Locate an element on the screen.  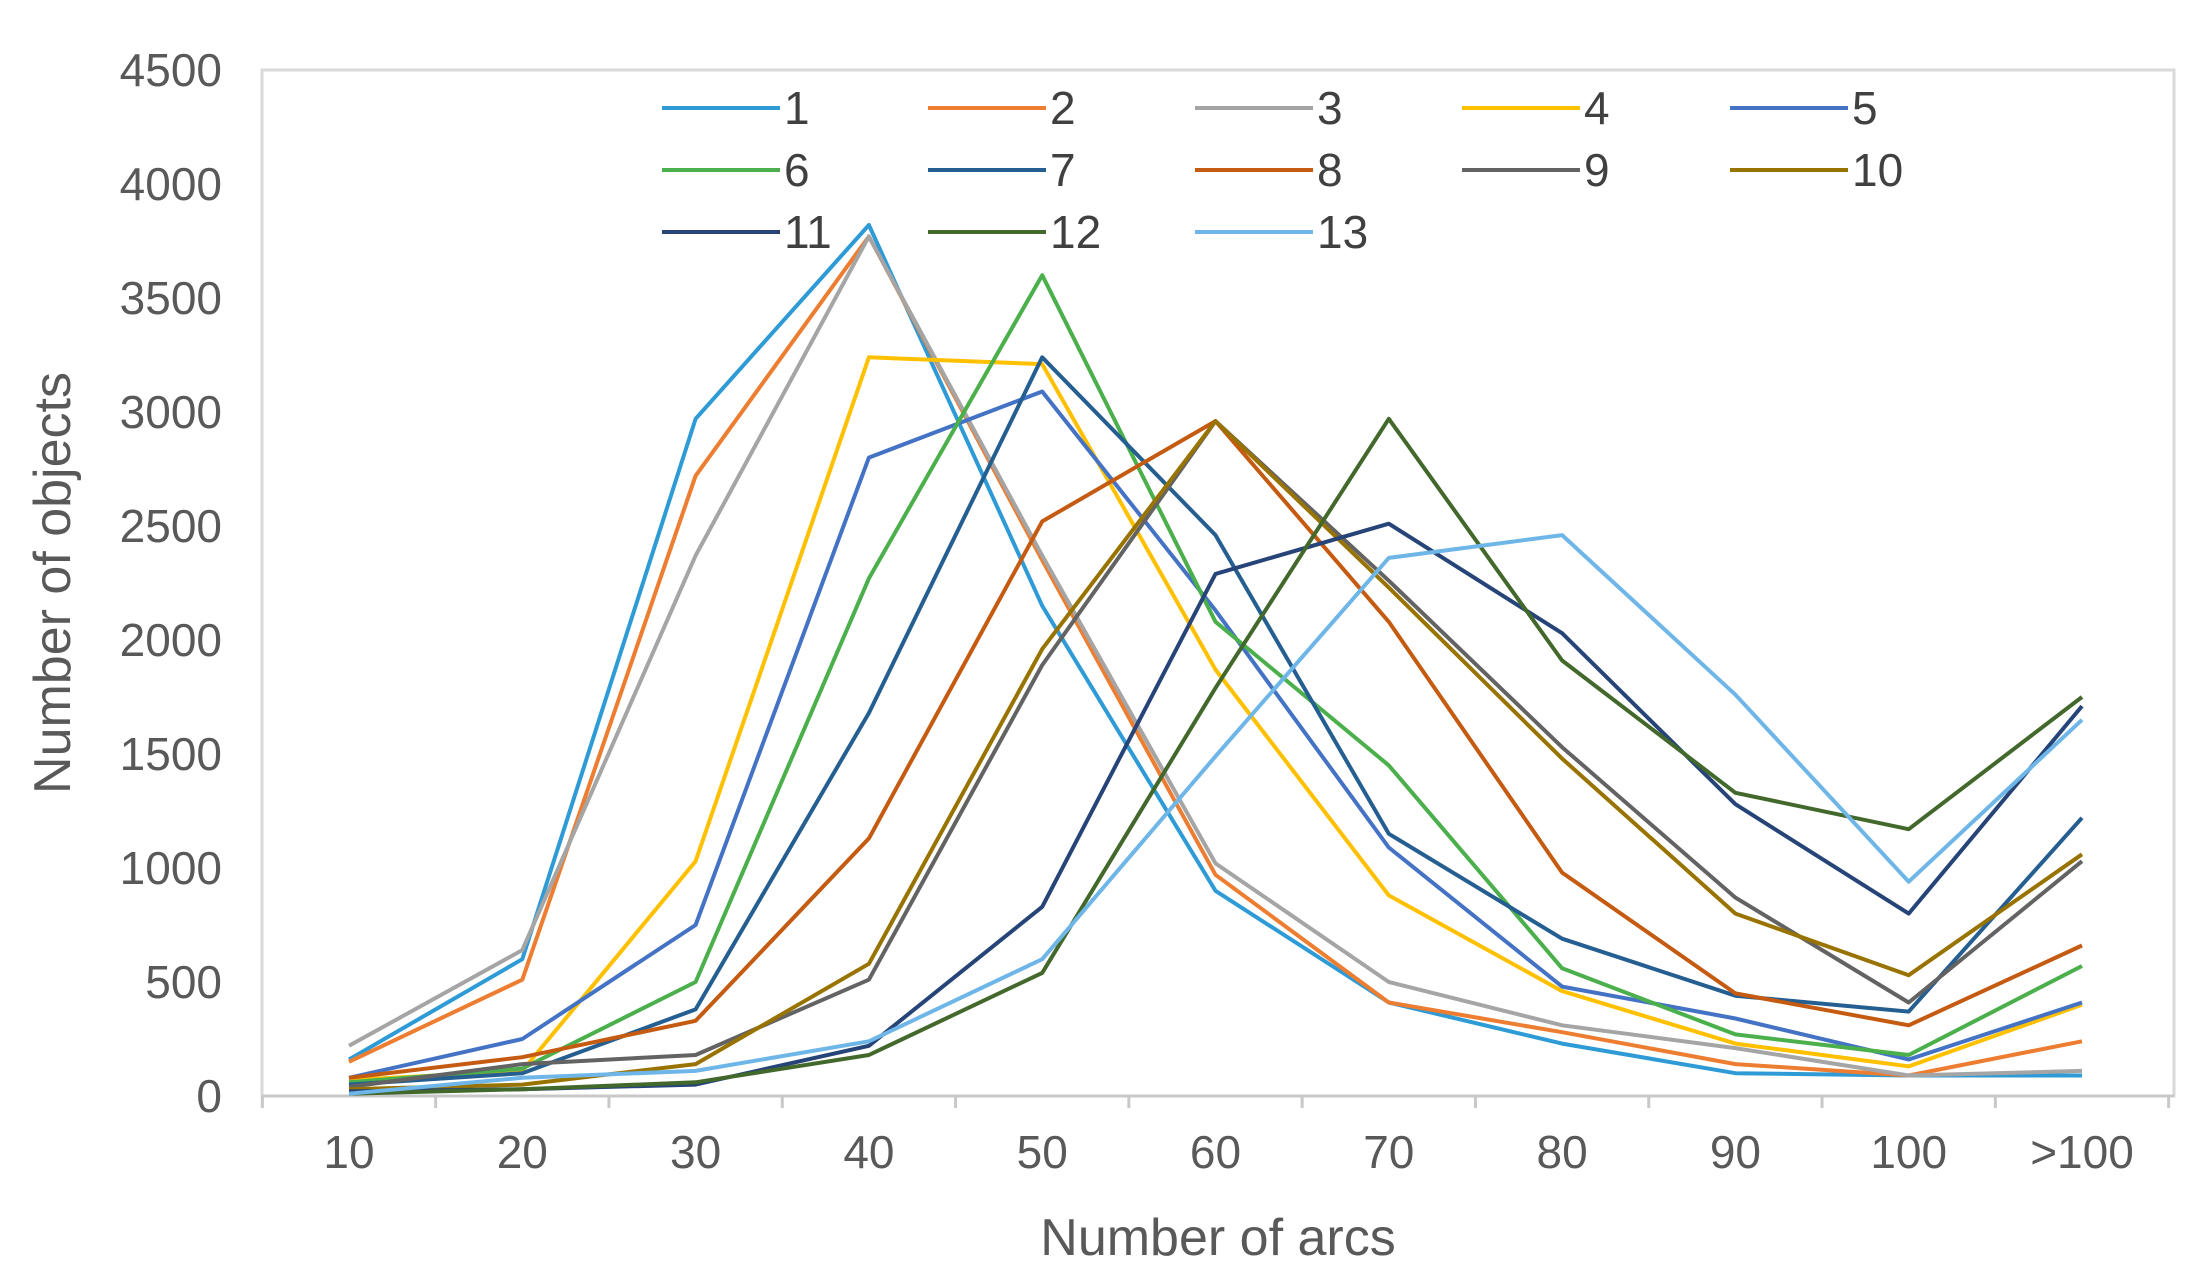
x-tick-label: 10 is located at coordinates (348, 1152).